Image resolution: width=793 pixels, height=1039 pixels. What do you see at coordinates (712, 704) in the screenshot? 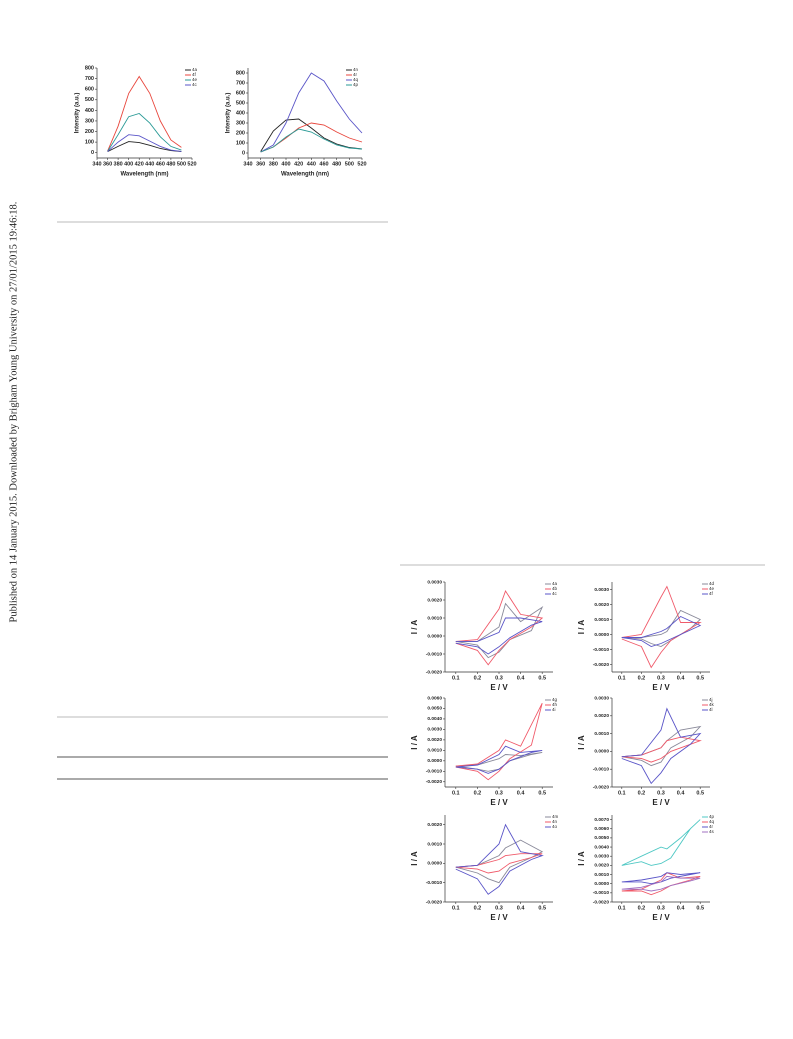
I see `legend-label: 4k` at bounding box center [712, 704].